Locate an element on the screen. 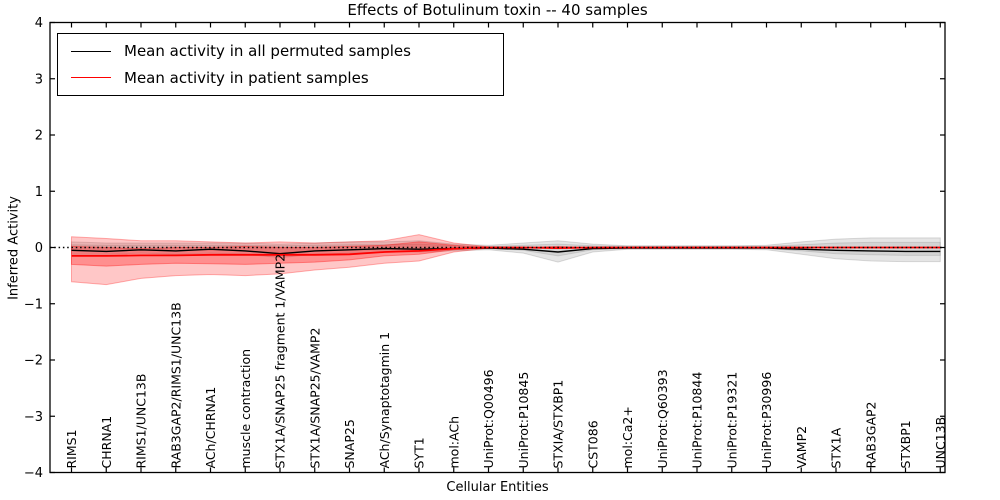 The image size is (1000, 500). x-tick-label: UniProt:Q60393 is located at coordinates (662, 418).